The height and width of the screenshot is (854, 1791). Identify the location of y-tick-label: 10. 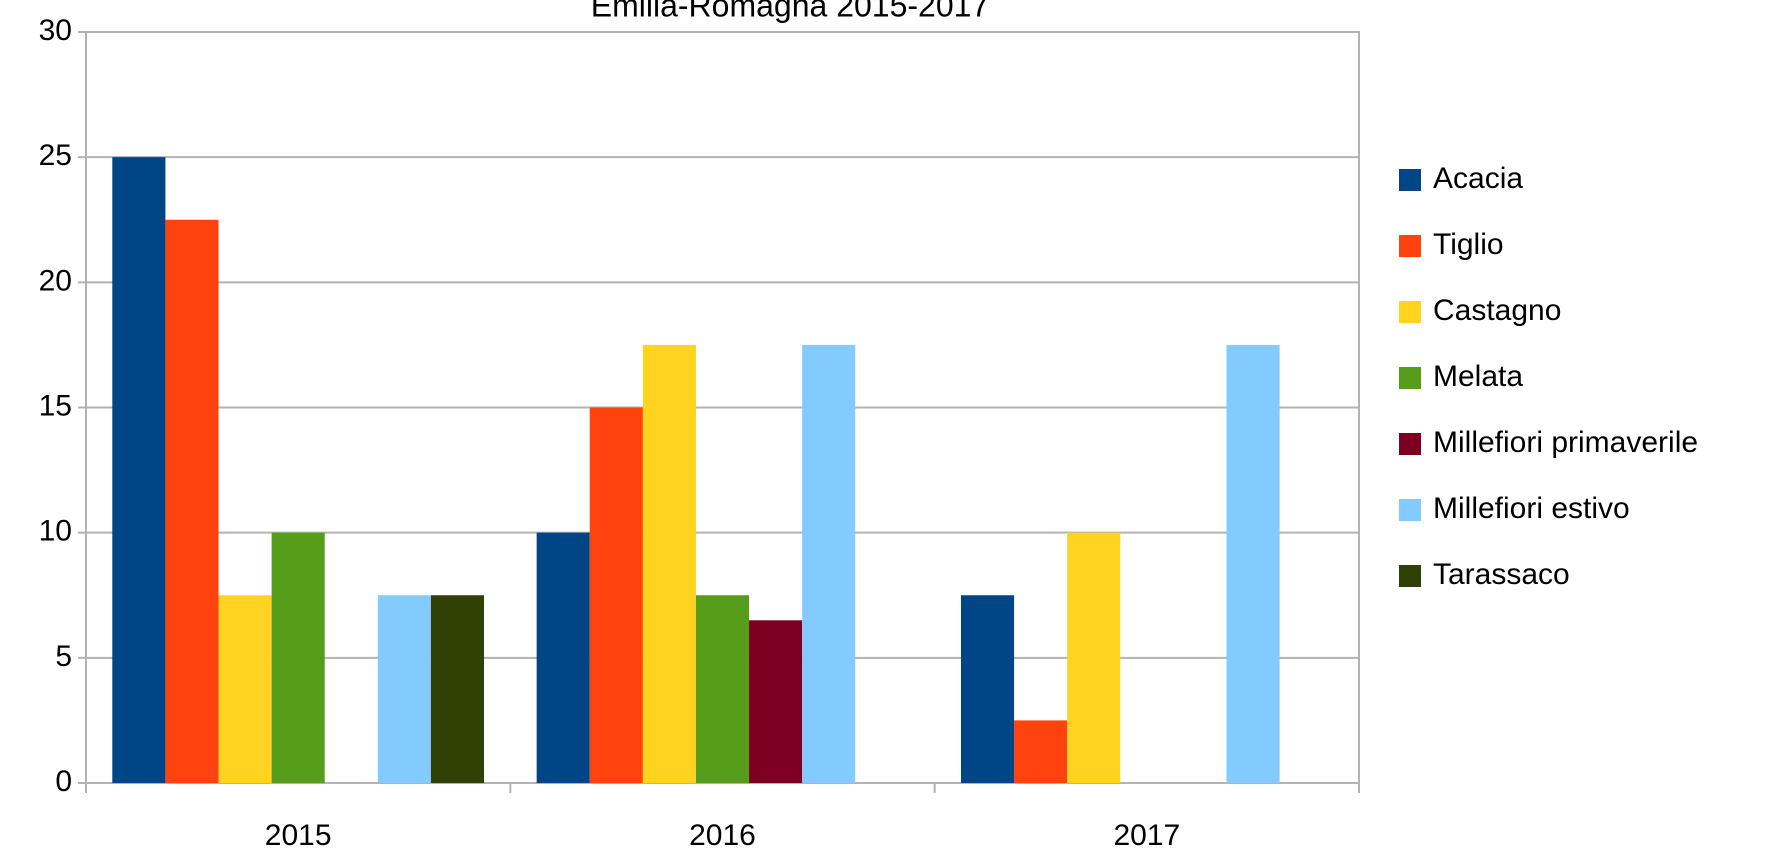
(55, 531).